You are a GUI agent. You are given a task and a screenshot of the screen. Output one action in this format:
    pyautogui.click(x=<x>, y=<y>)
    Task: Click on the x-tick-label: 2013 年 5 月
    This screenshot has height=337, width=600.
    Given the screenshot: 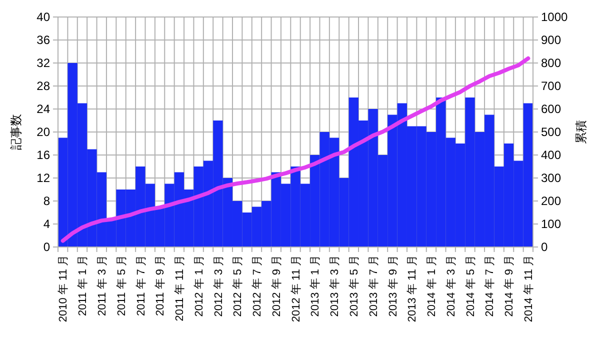 What is the action you would take?
    pyautogui.click(x=354, y=286)
    